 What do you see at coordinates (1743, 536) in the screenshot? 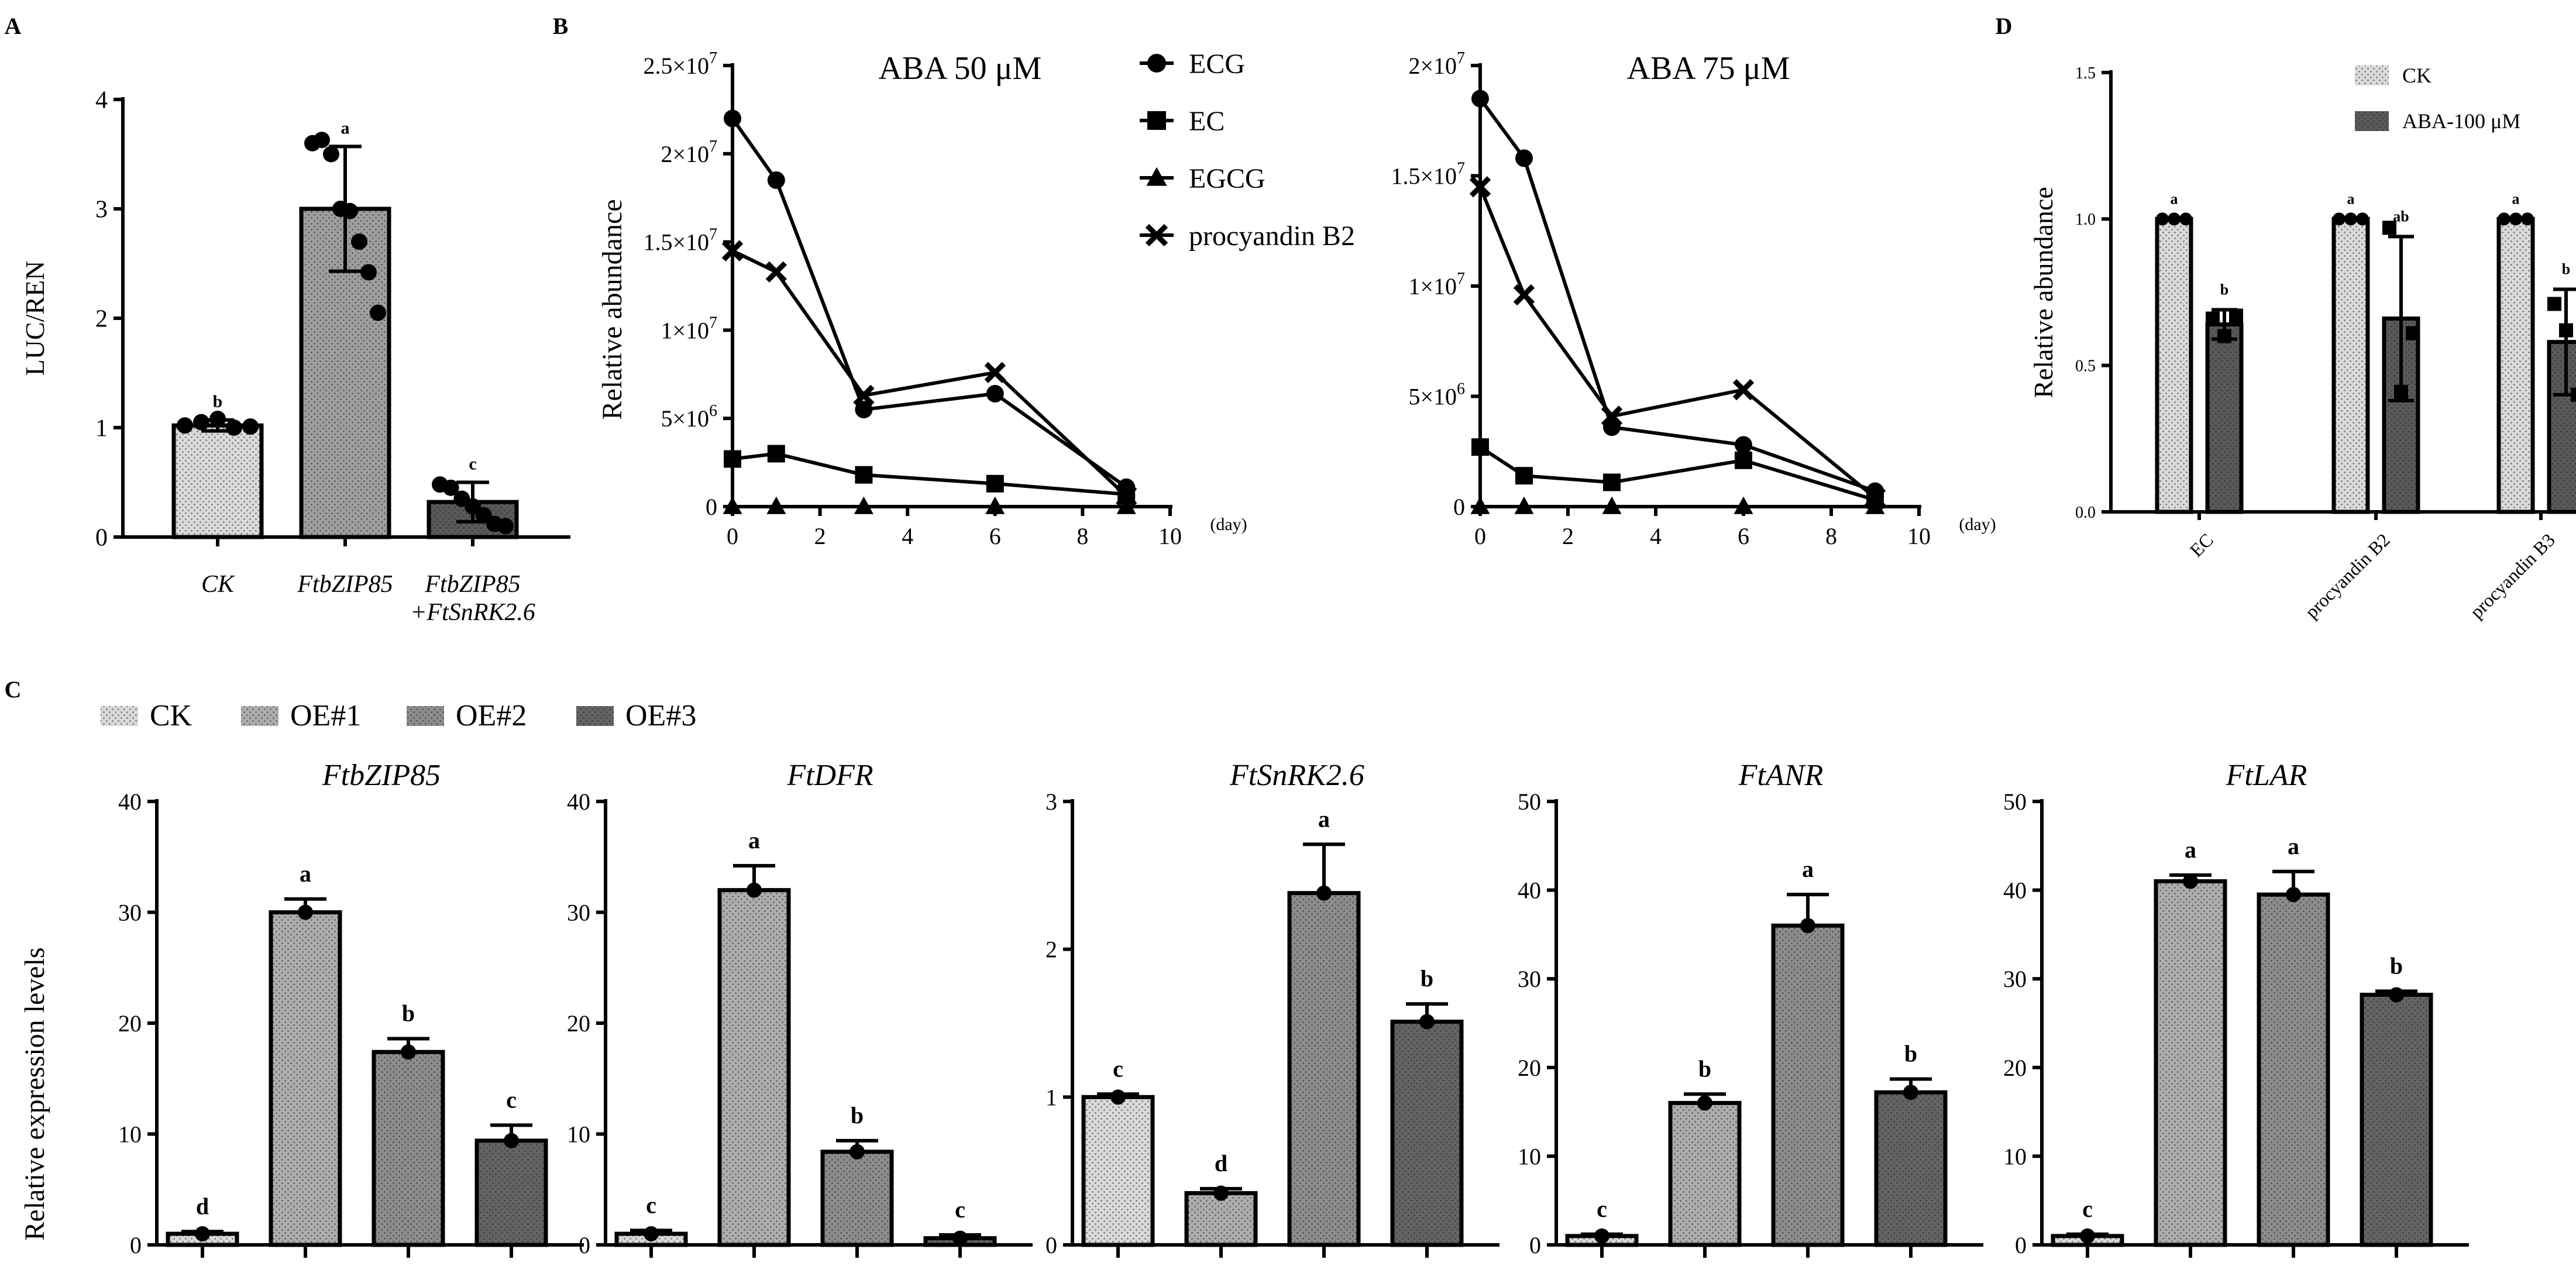
I see `b2-xtick-label: 6` at bounding box center [1743, 536].